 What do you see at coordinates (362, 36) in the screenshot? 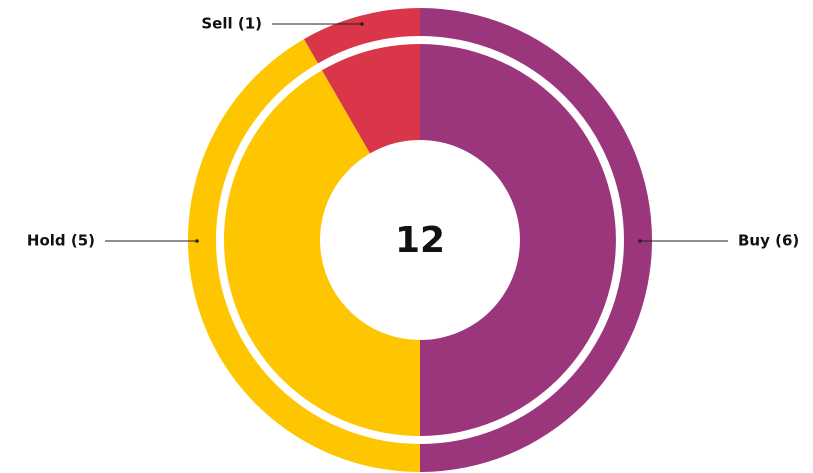
I see `outer-slice` at bounding box center [362, 36].